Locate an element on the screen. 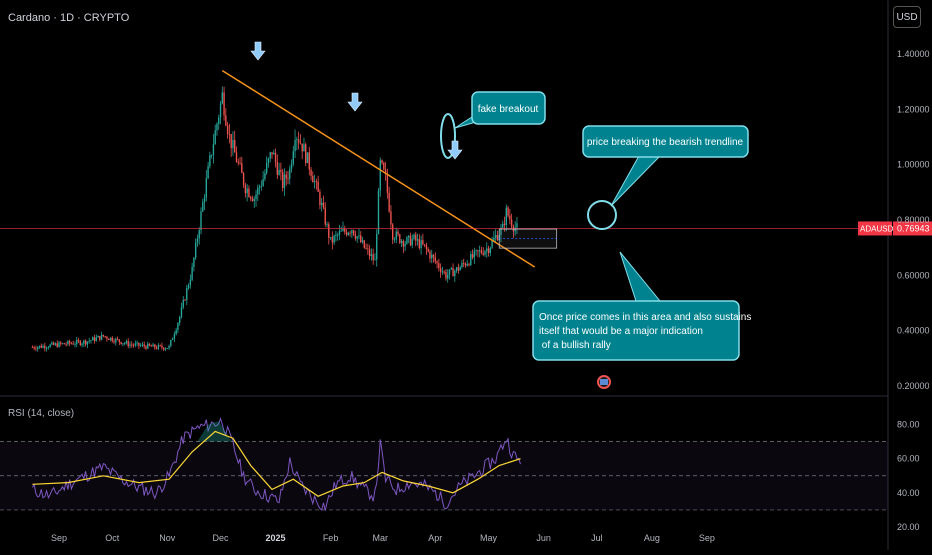 The image size is (932, 555). currency-button: USD is located at coordinates (907, 17).